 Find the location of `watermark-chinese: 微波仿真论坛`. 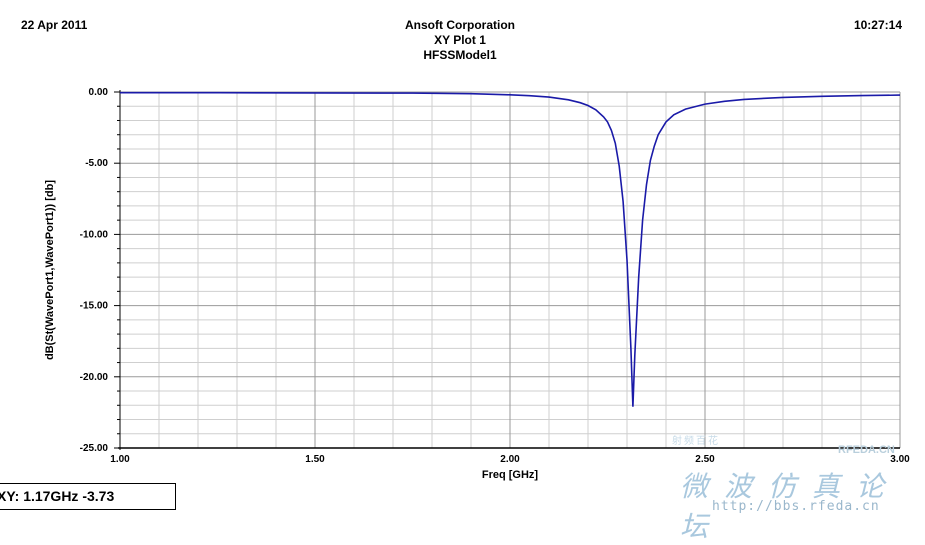

watermark-chinese: 微波仿真论坛 is located at coordinates (790, 506).